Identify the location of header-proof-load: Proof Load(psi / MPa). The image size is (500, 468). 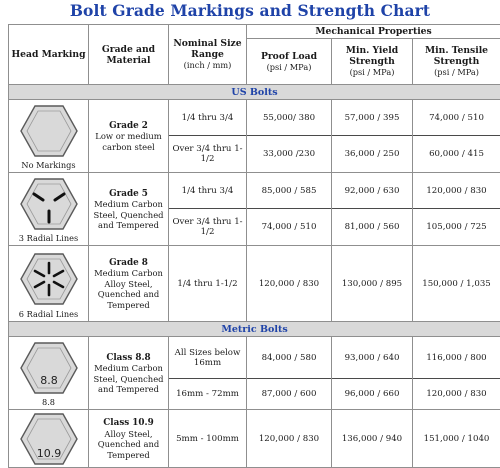
(289, 62).